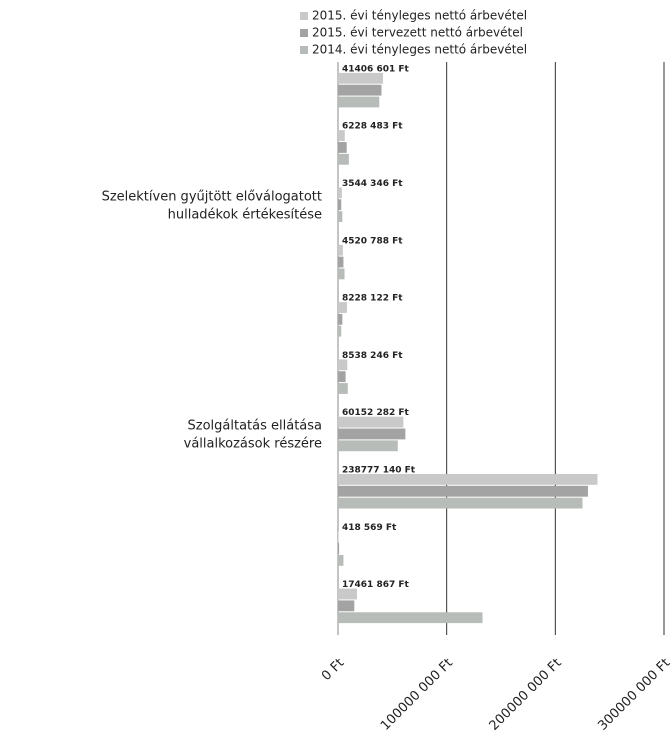 This screenshot has width=672, height=733. Describe the element at coordinates (245, 214) in the screenshot. I see `y-tick-label-line: hulladékok értékesítése` at that location.